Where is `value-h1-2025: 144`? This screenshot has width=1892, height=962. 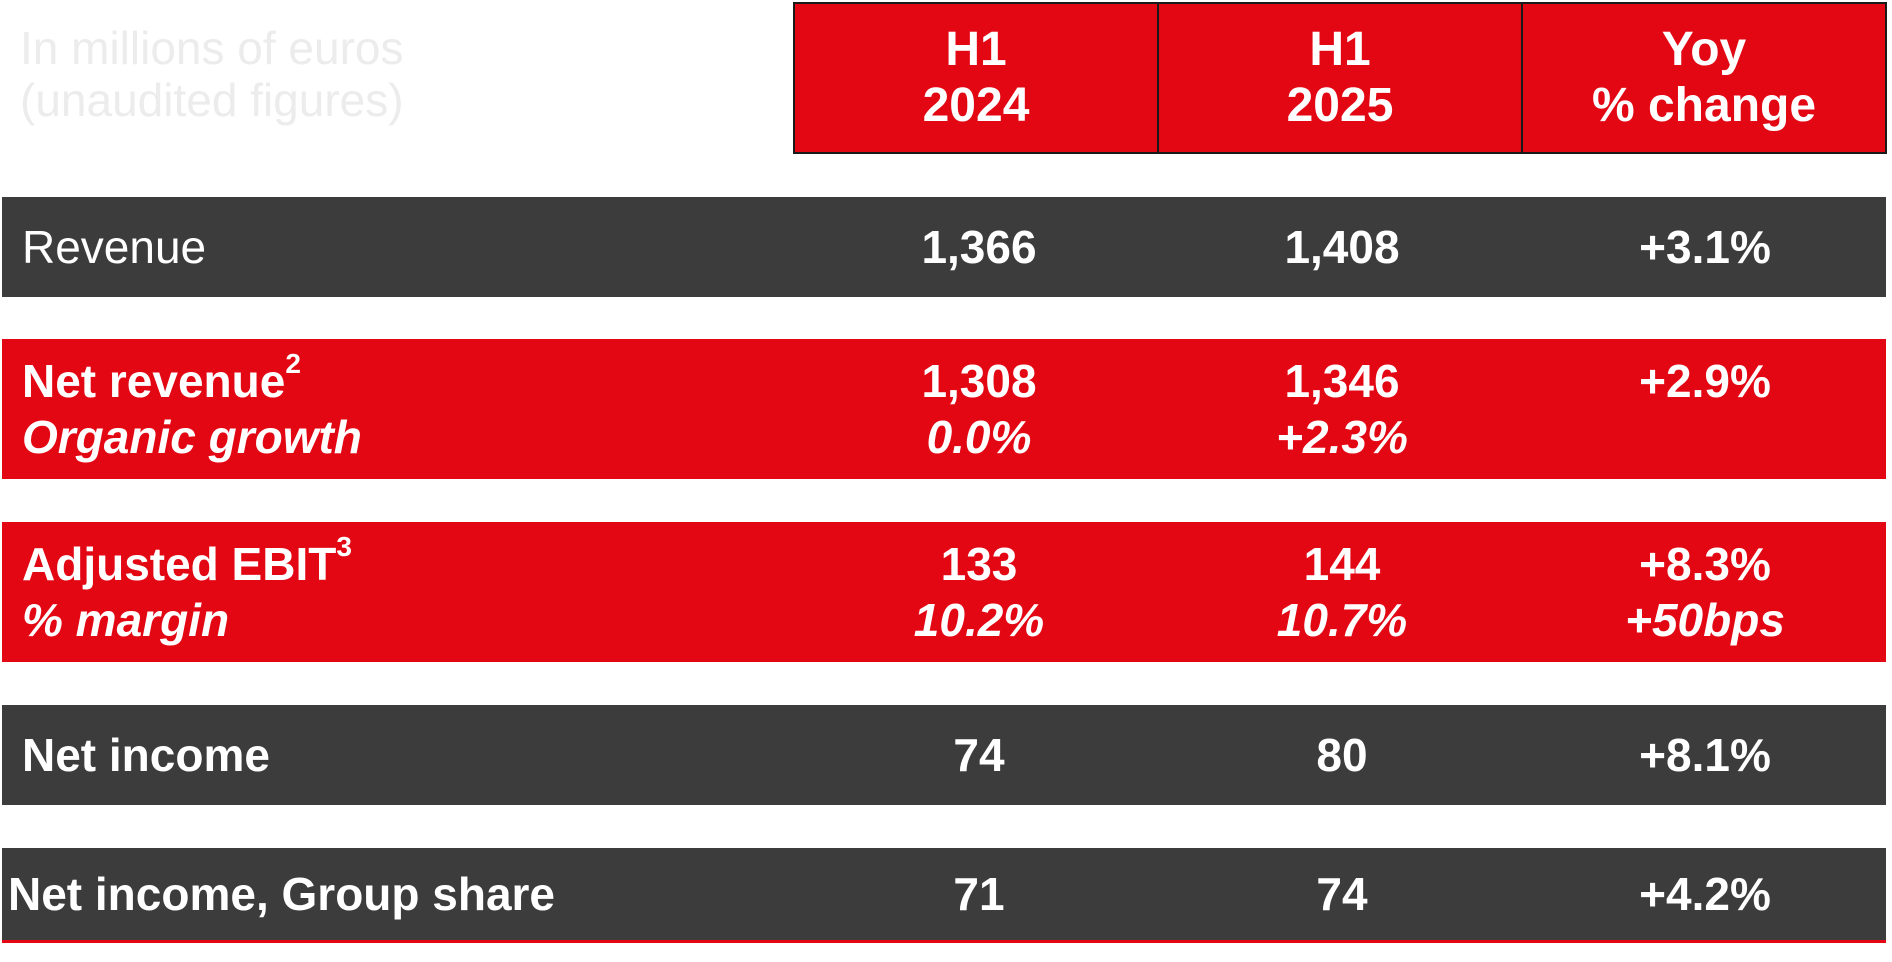 value-h1-2025: 144 is located at coordinates (1342, 564).